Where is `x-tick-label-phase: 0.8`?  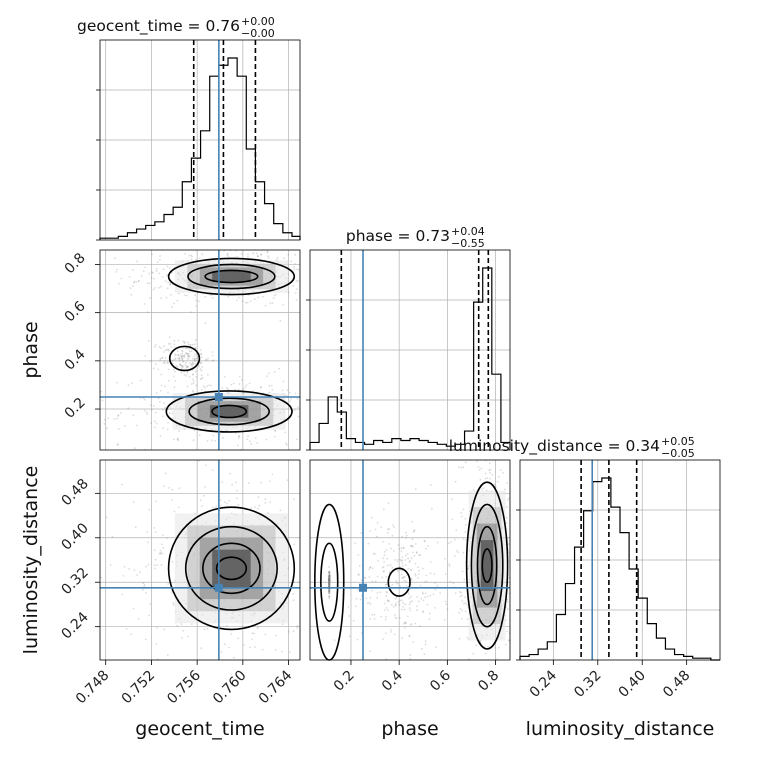
x-tick-label-phase: 0.8 is located at coordinates (488, 681).